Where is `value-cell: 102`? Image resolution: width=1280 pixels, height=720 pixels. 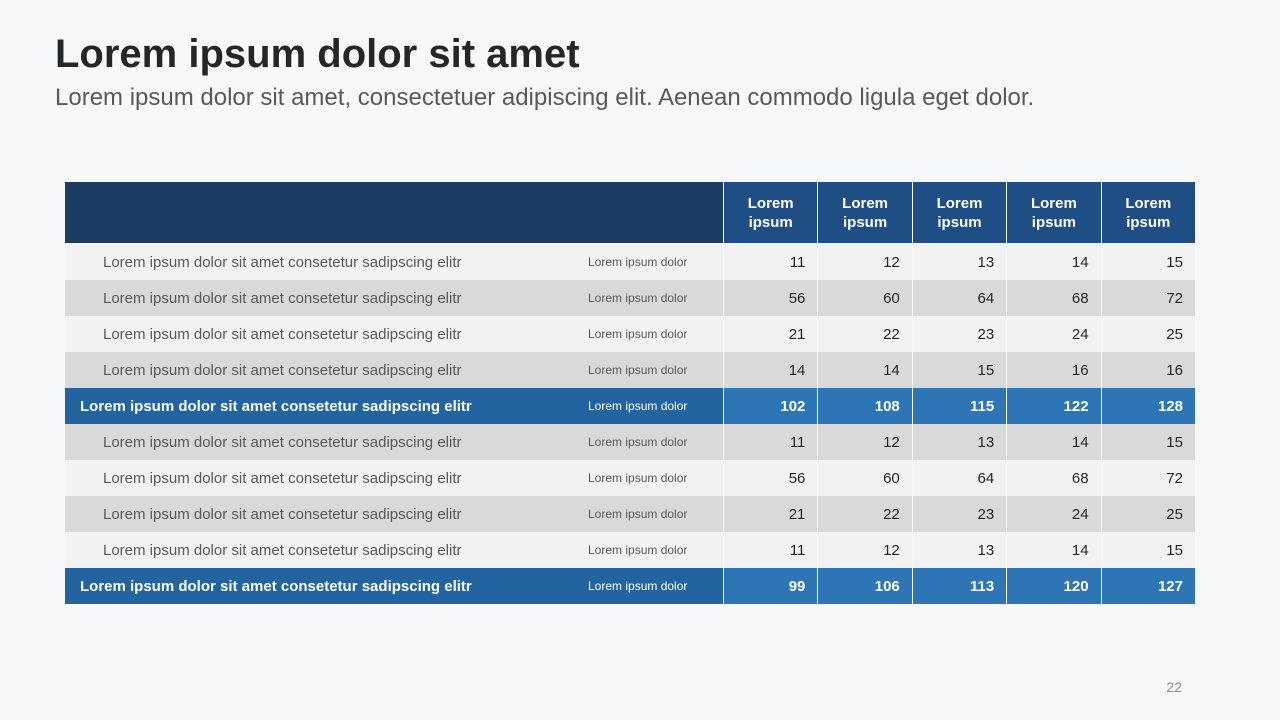
value-cell: 102 is located at coordinates (771, 406).